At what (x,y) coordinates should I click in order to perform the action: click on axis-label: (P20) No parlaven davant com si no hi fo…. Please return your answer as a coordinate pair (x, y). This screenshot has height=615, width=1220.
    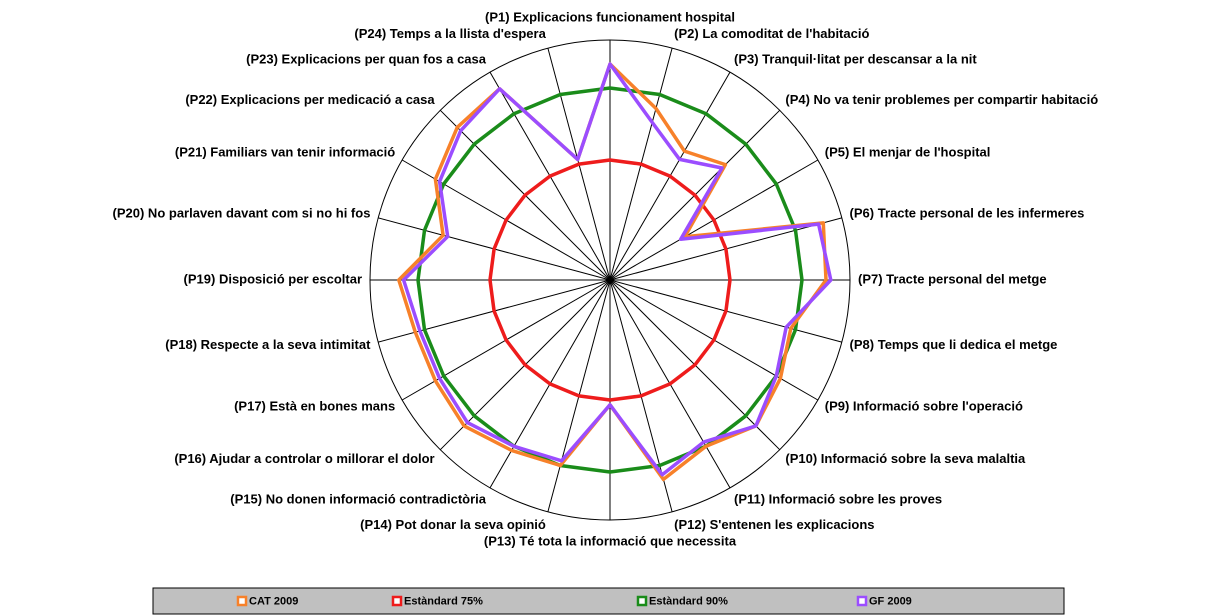
    Looking at the image, I should click on (242, 213).